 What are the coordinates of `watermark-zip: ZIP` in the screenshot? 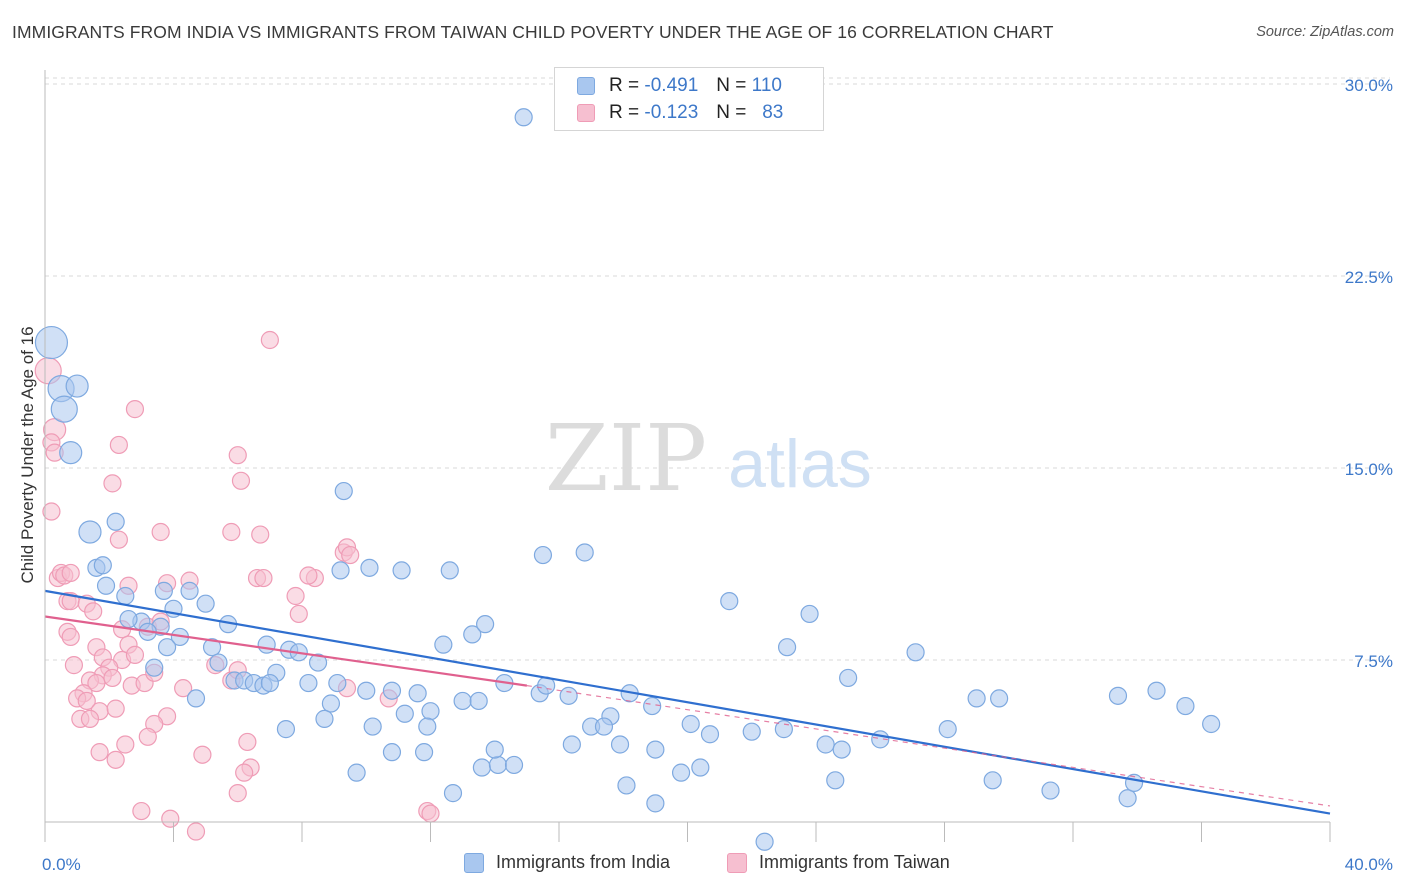 It's located at (626, 458).